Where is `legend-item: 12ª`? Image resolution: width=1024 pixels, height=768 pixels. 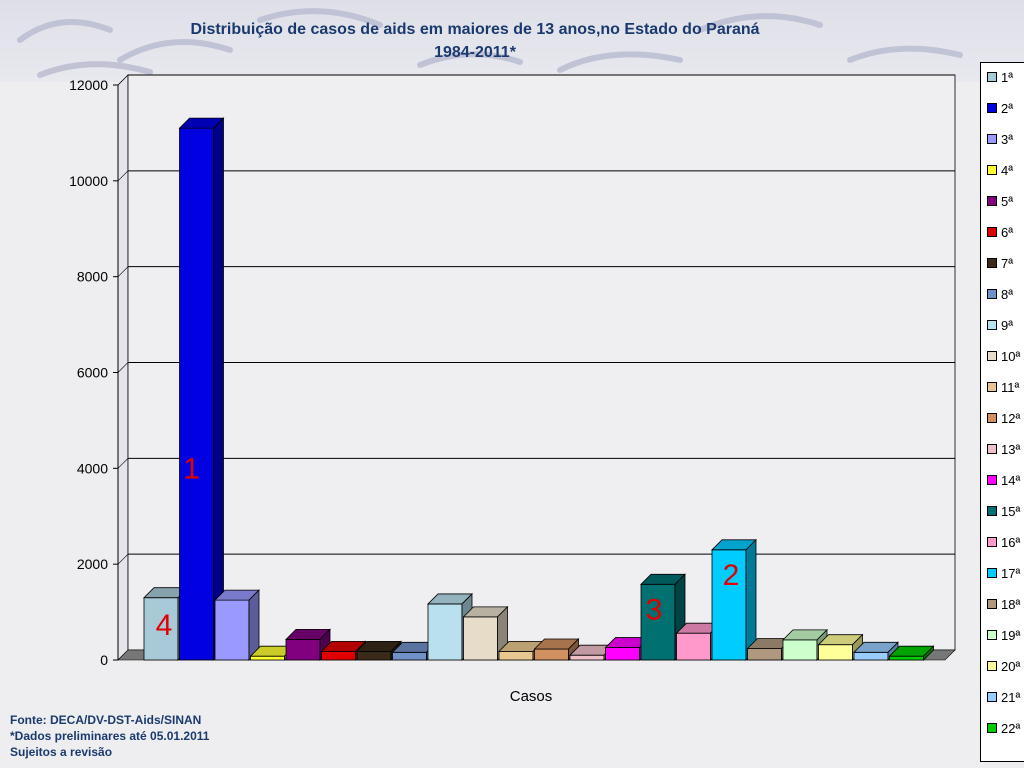 legend-item: 12ª is located at coordinates (1003, 418).